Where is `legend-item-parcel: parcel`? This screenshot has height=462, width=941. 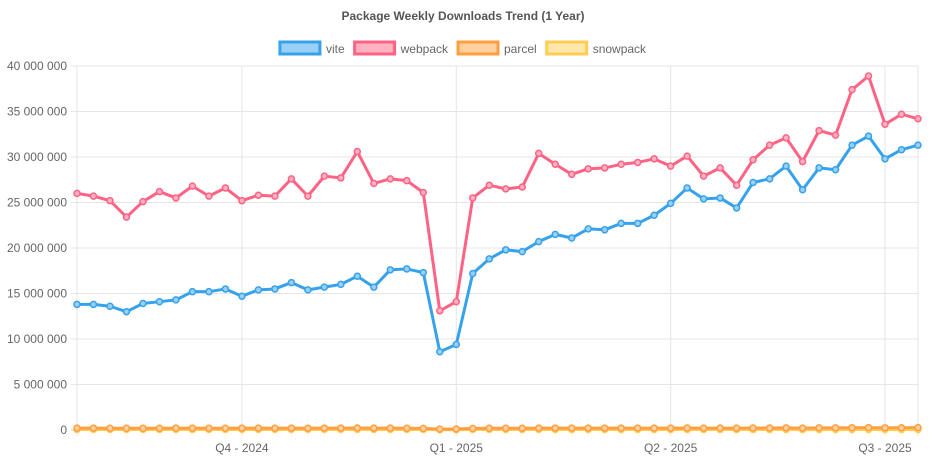
legend-item-parcel: parcel is located at coordinates (497, 49).